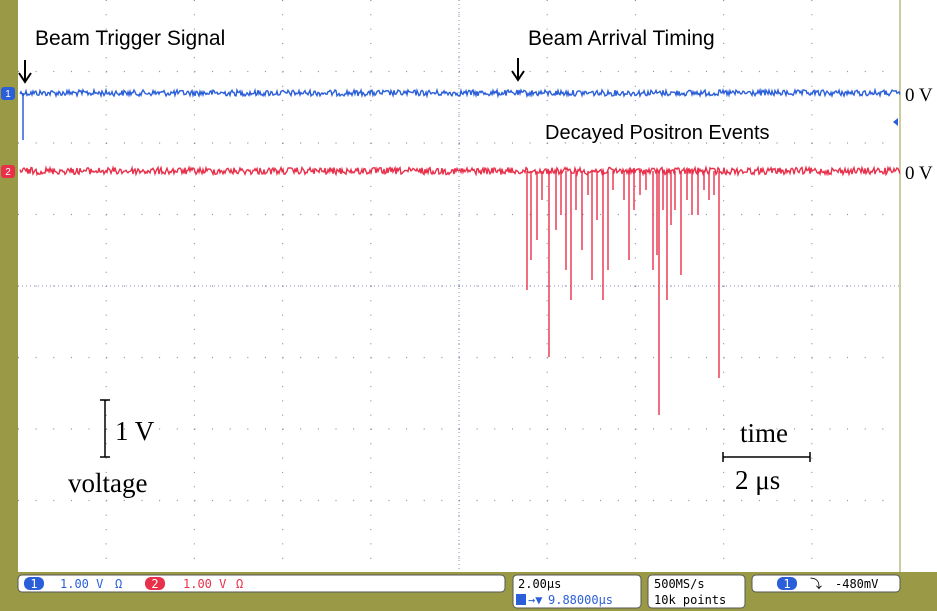 This screenshot has height=611, width=937. I want to click on voltage-scale-bar, so click(105, 428).